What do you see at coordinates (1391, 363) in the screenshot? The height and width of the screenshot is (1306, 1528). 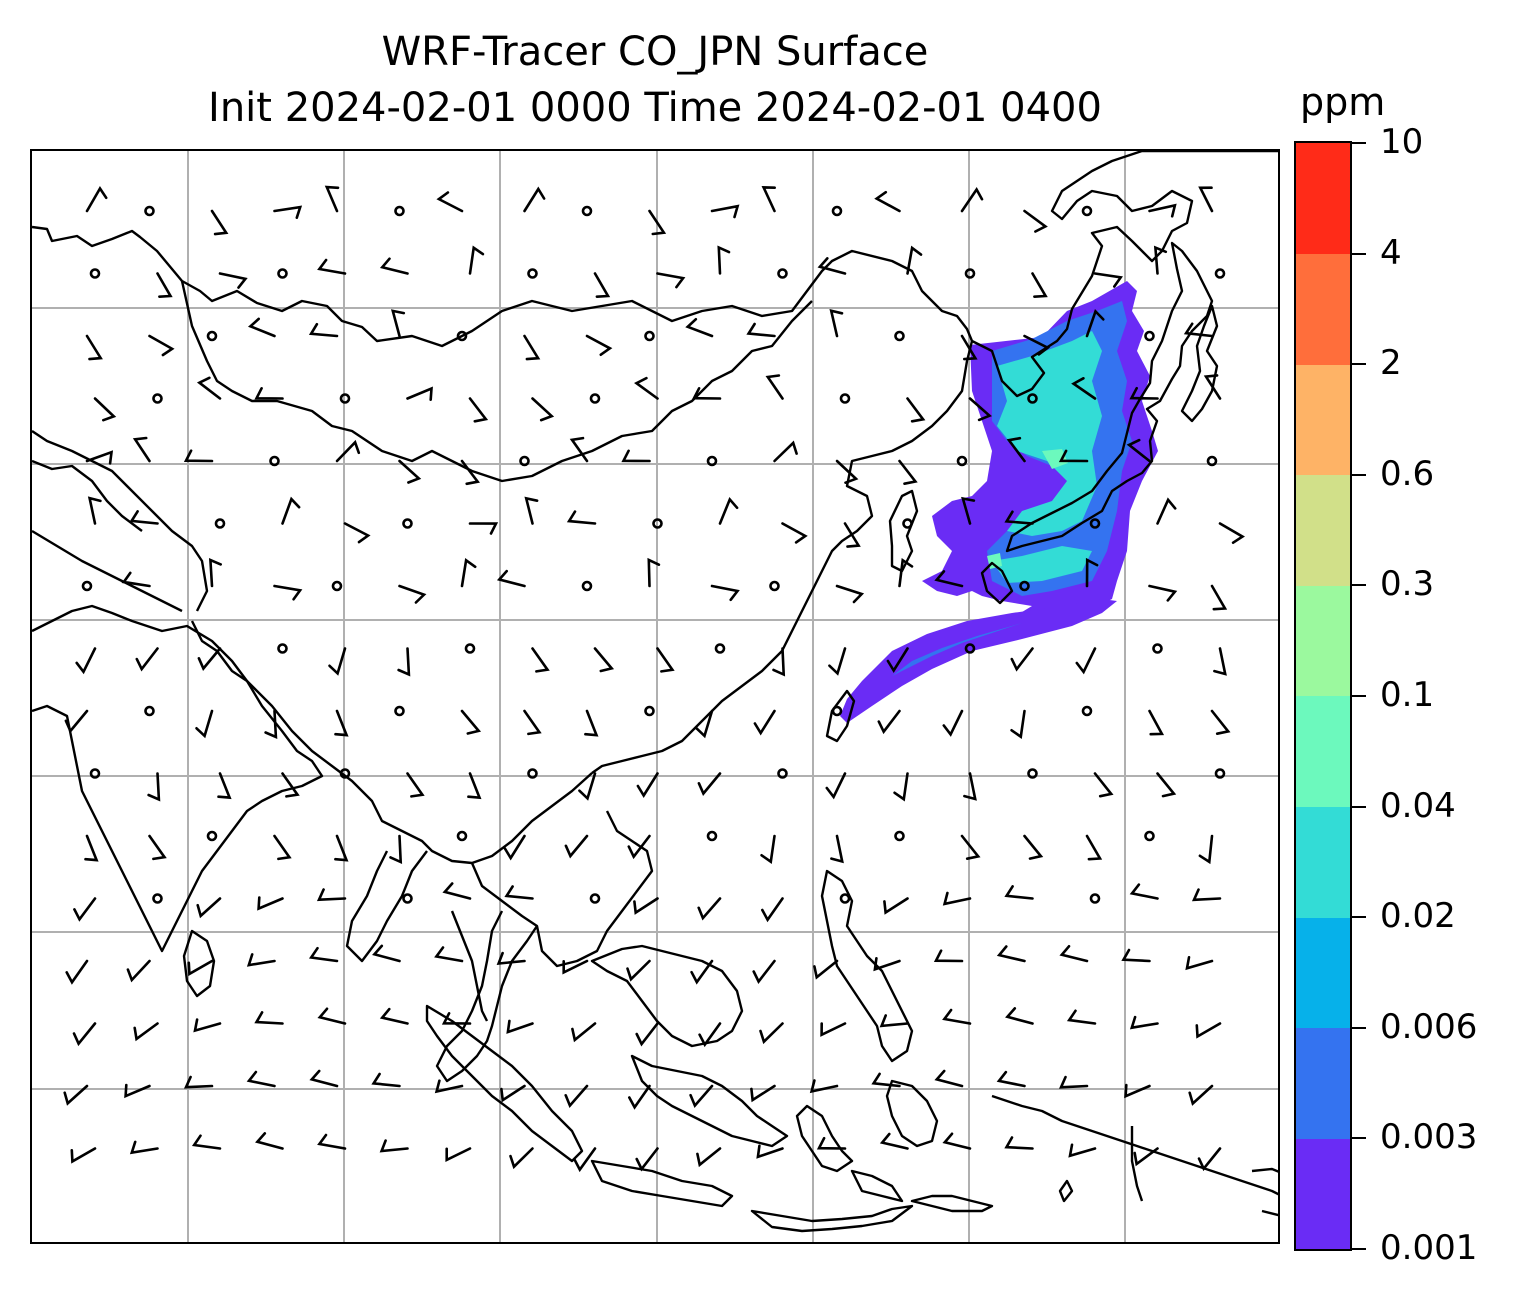 I see `colorbar-tick-label: 2` at bounding box center [1391, 363].